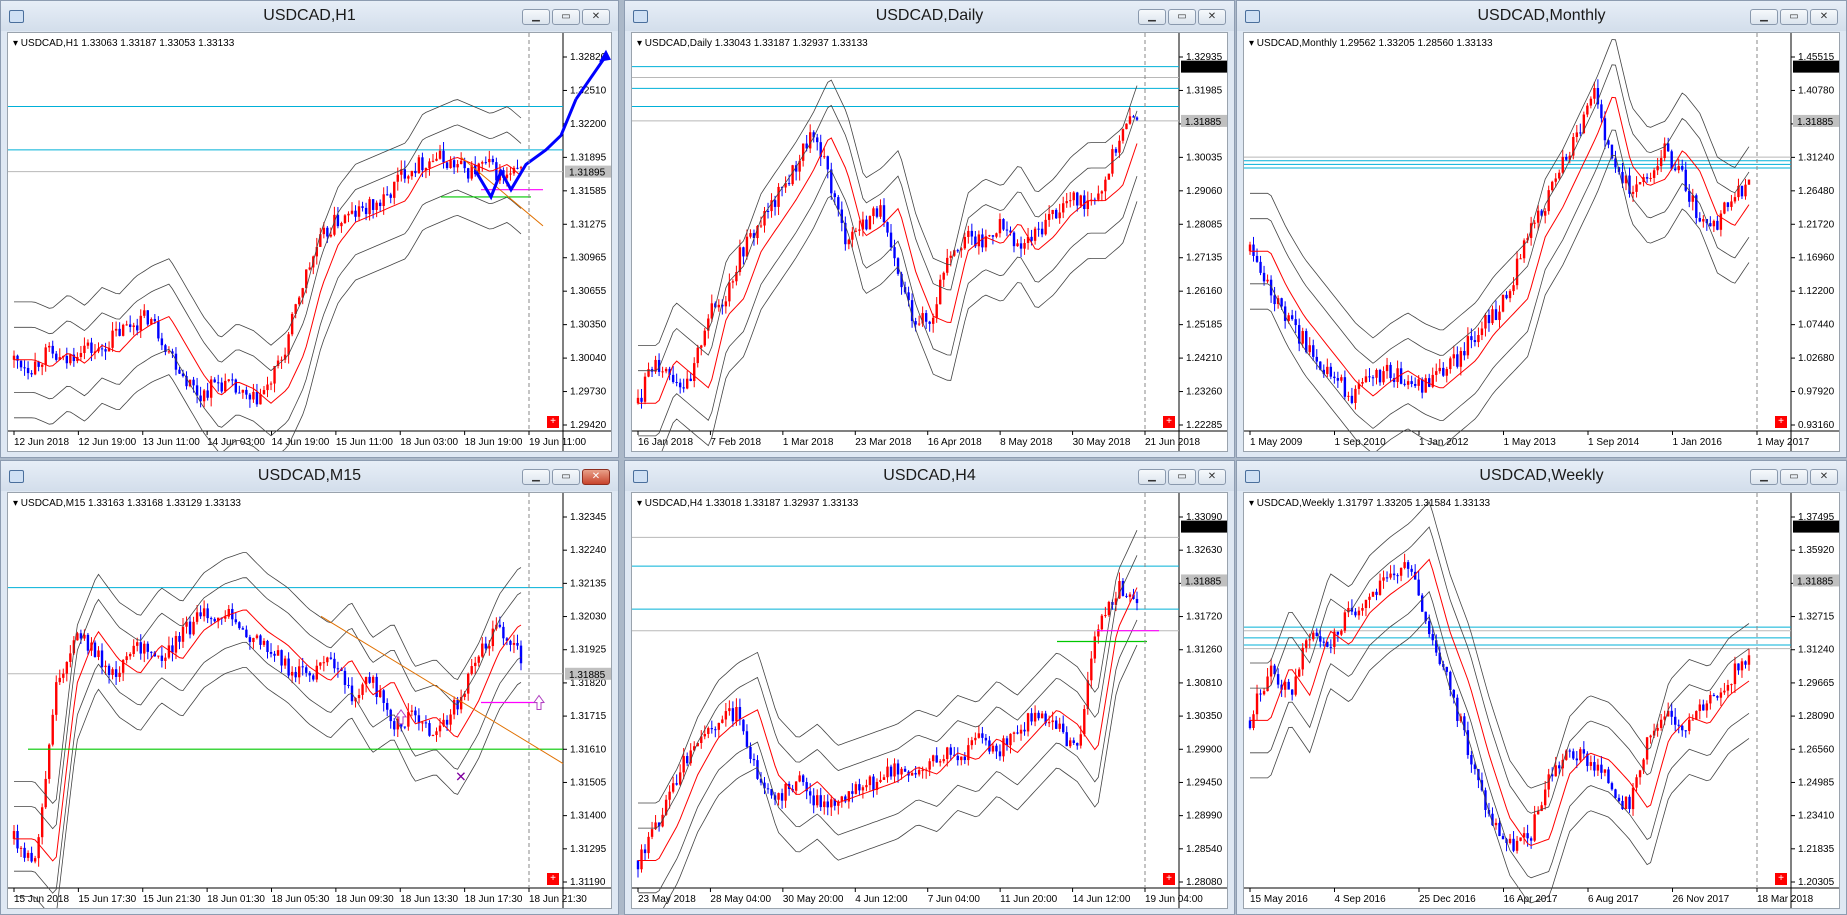 This screenshot has width=1847, height=915. I want to click on svg-text: 1.33133, so click(1815, 68).